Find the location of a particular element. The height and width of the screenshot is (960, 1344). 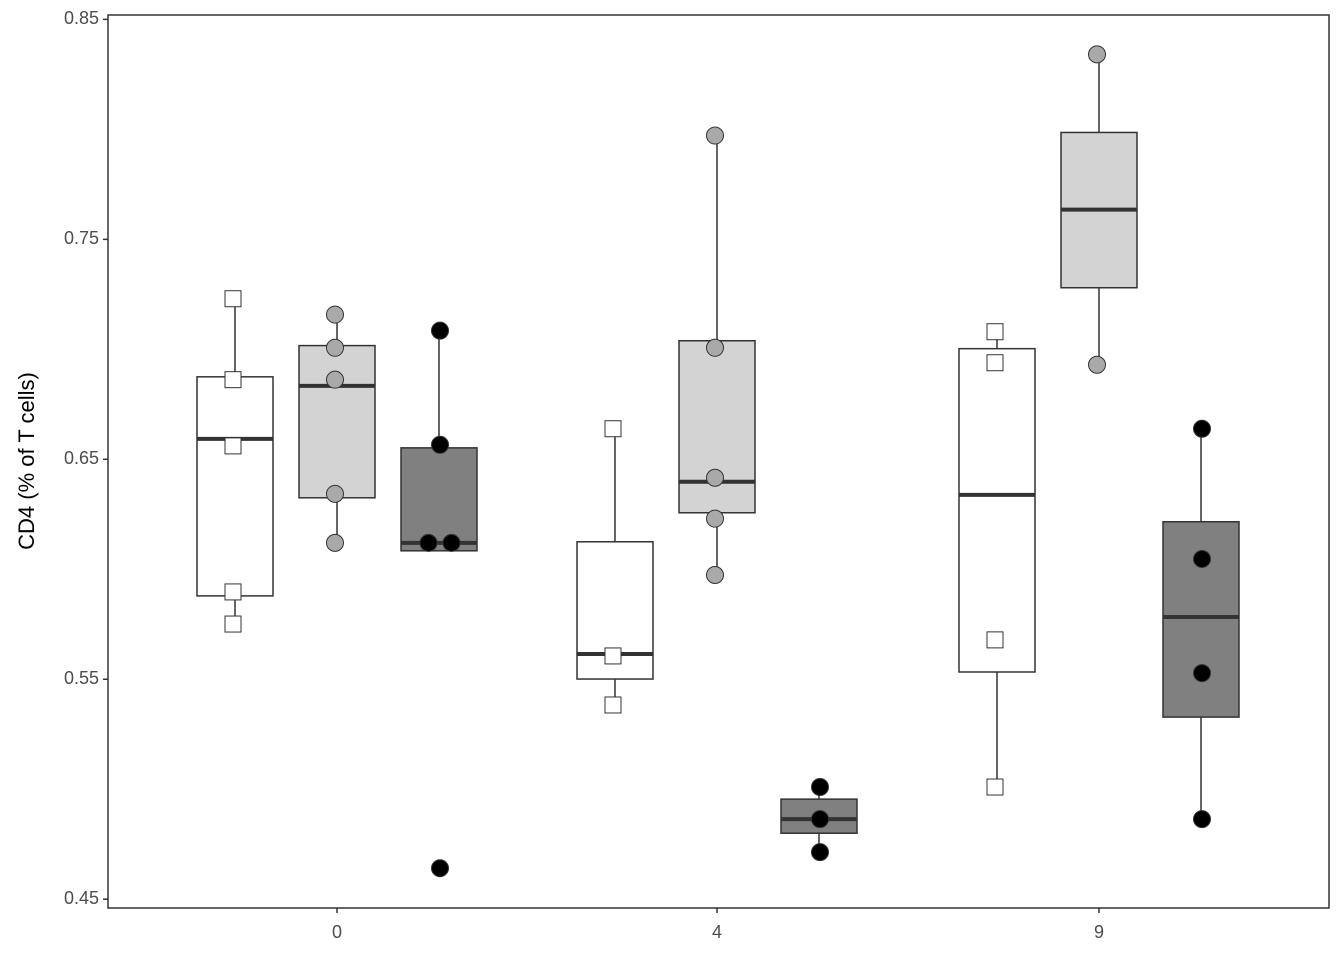

y-tick-label: 0.75 is located at coordinates (81, 238).